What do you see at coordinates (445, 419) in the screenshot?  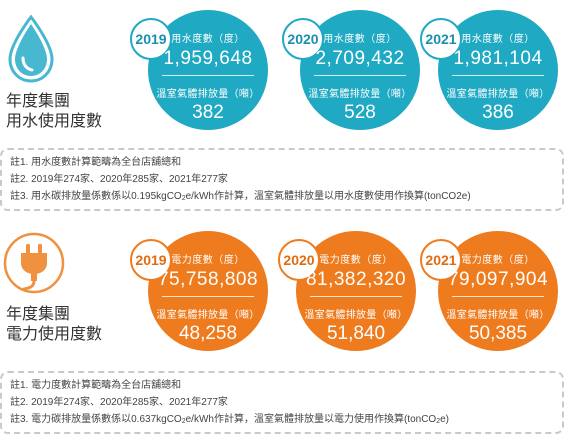 I see `power-note-3-part3: e)` at bounding box center [445, 419].